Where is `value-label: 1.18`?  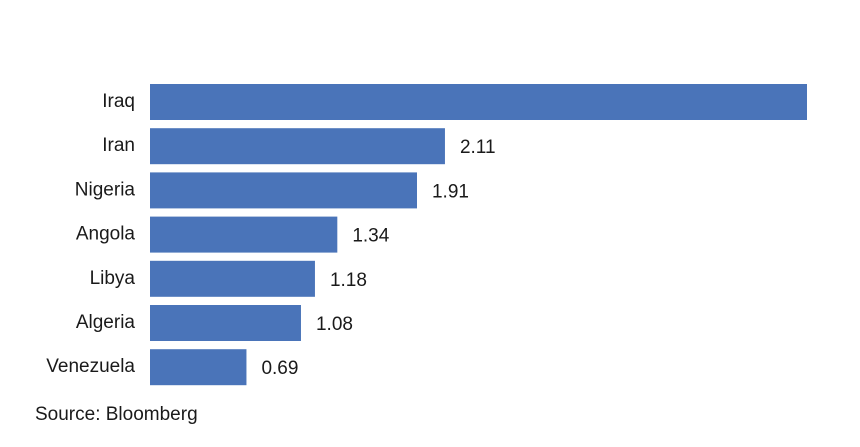
value-label: 1.18 is located at coordinates (348, 280).